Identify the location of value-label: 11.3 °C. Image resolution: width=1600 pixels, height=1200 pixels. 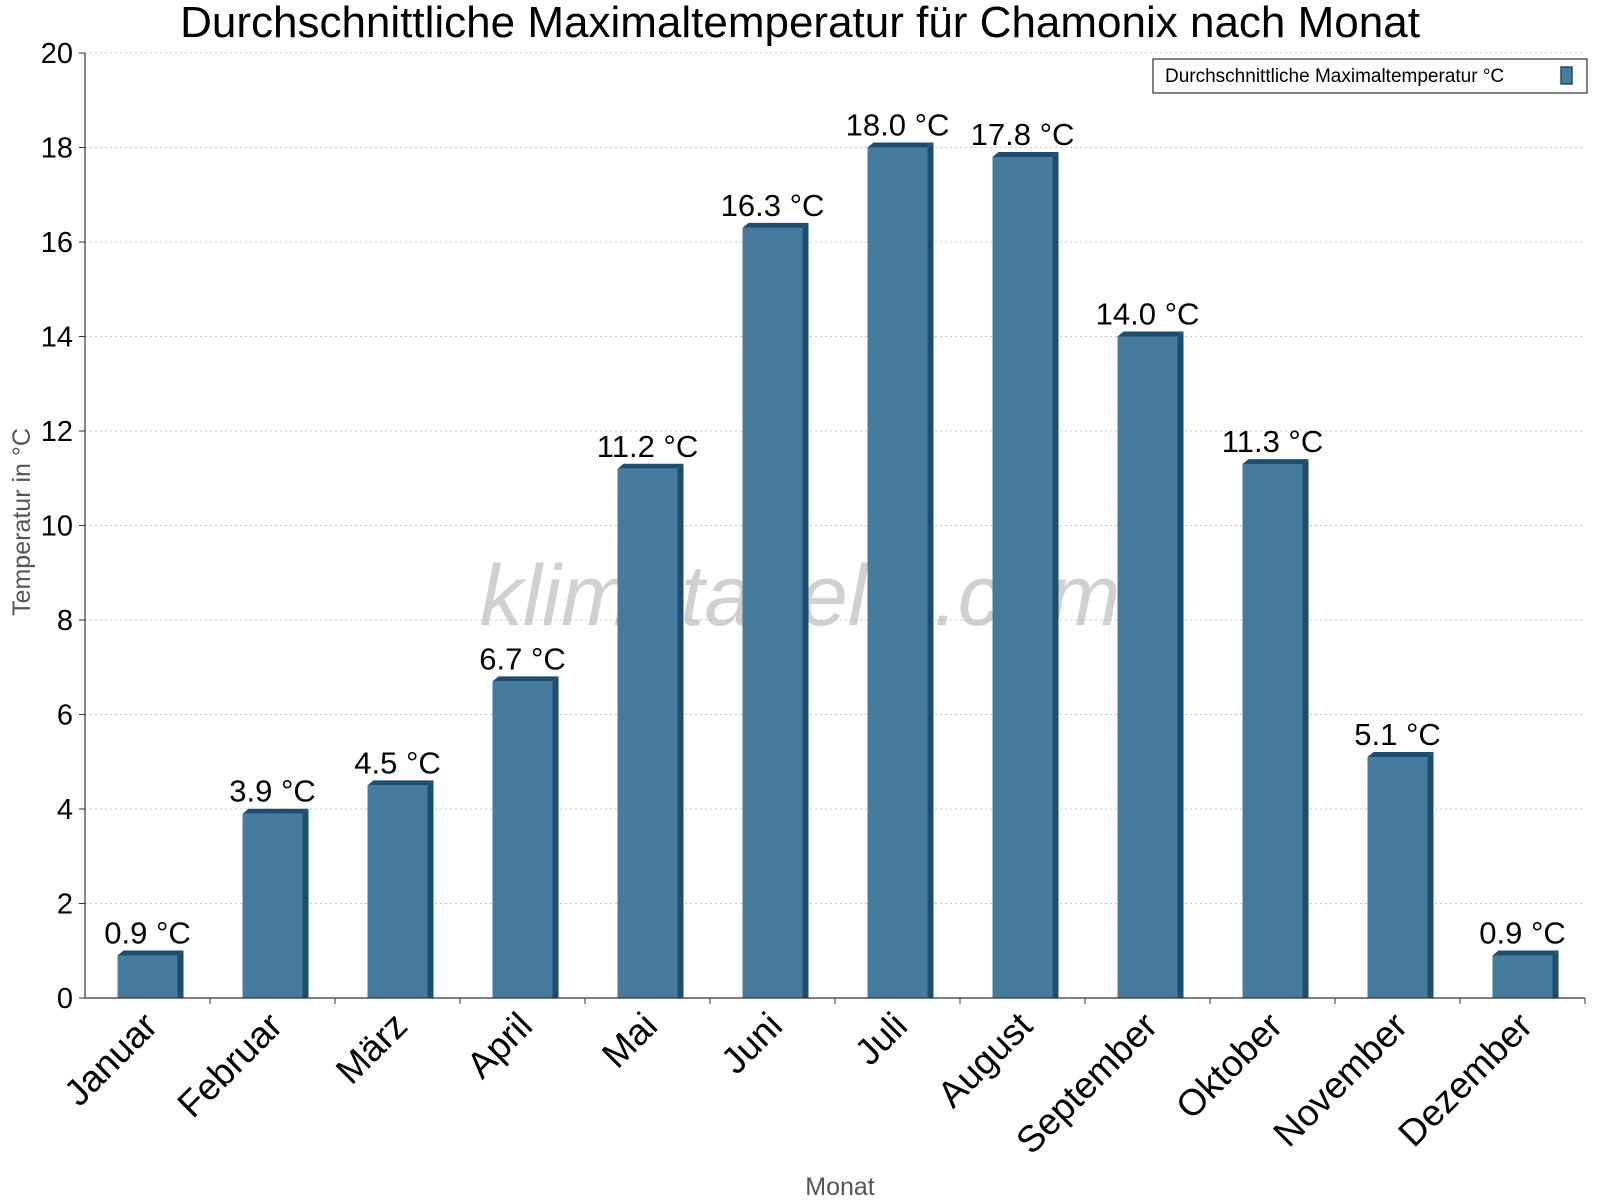
(1272, 441).